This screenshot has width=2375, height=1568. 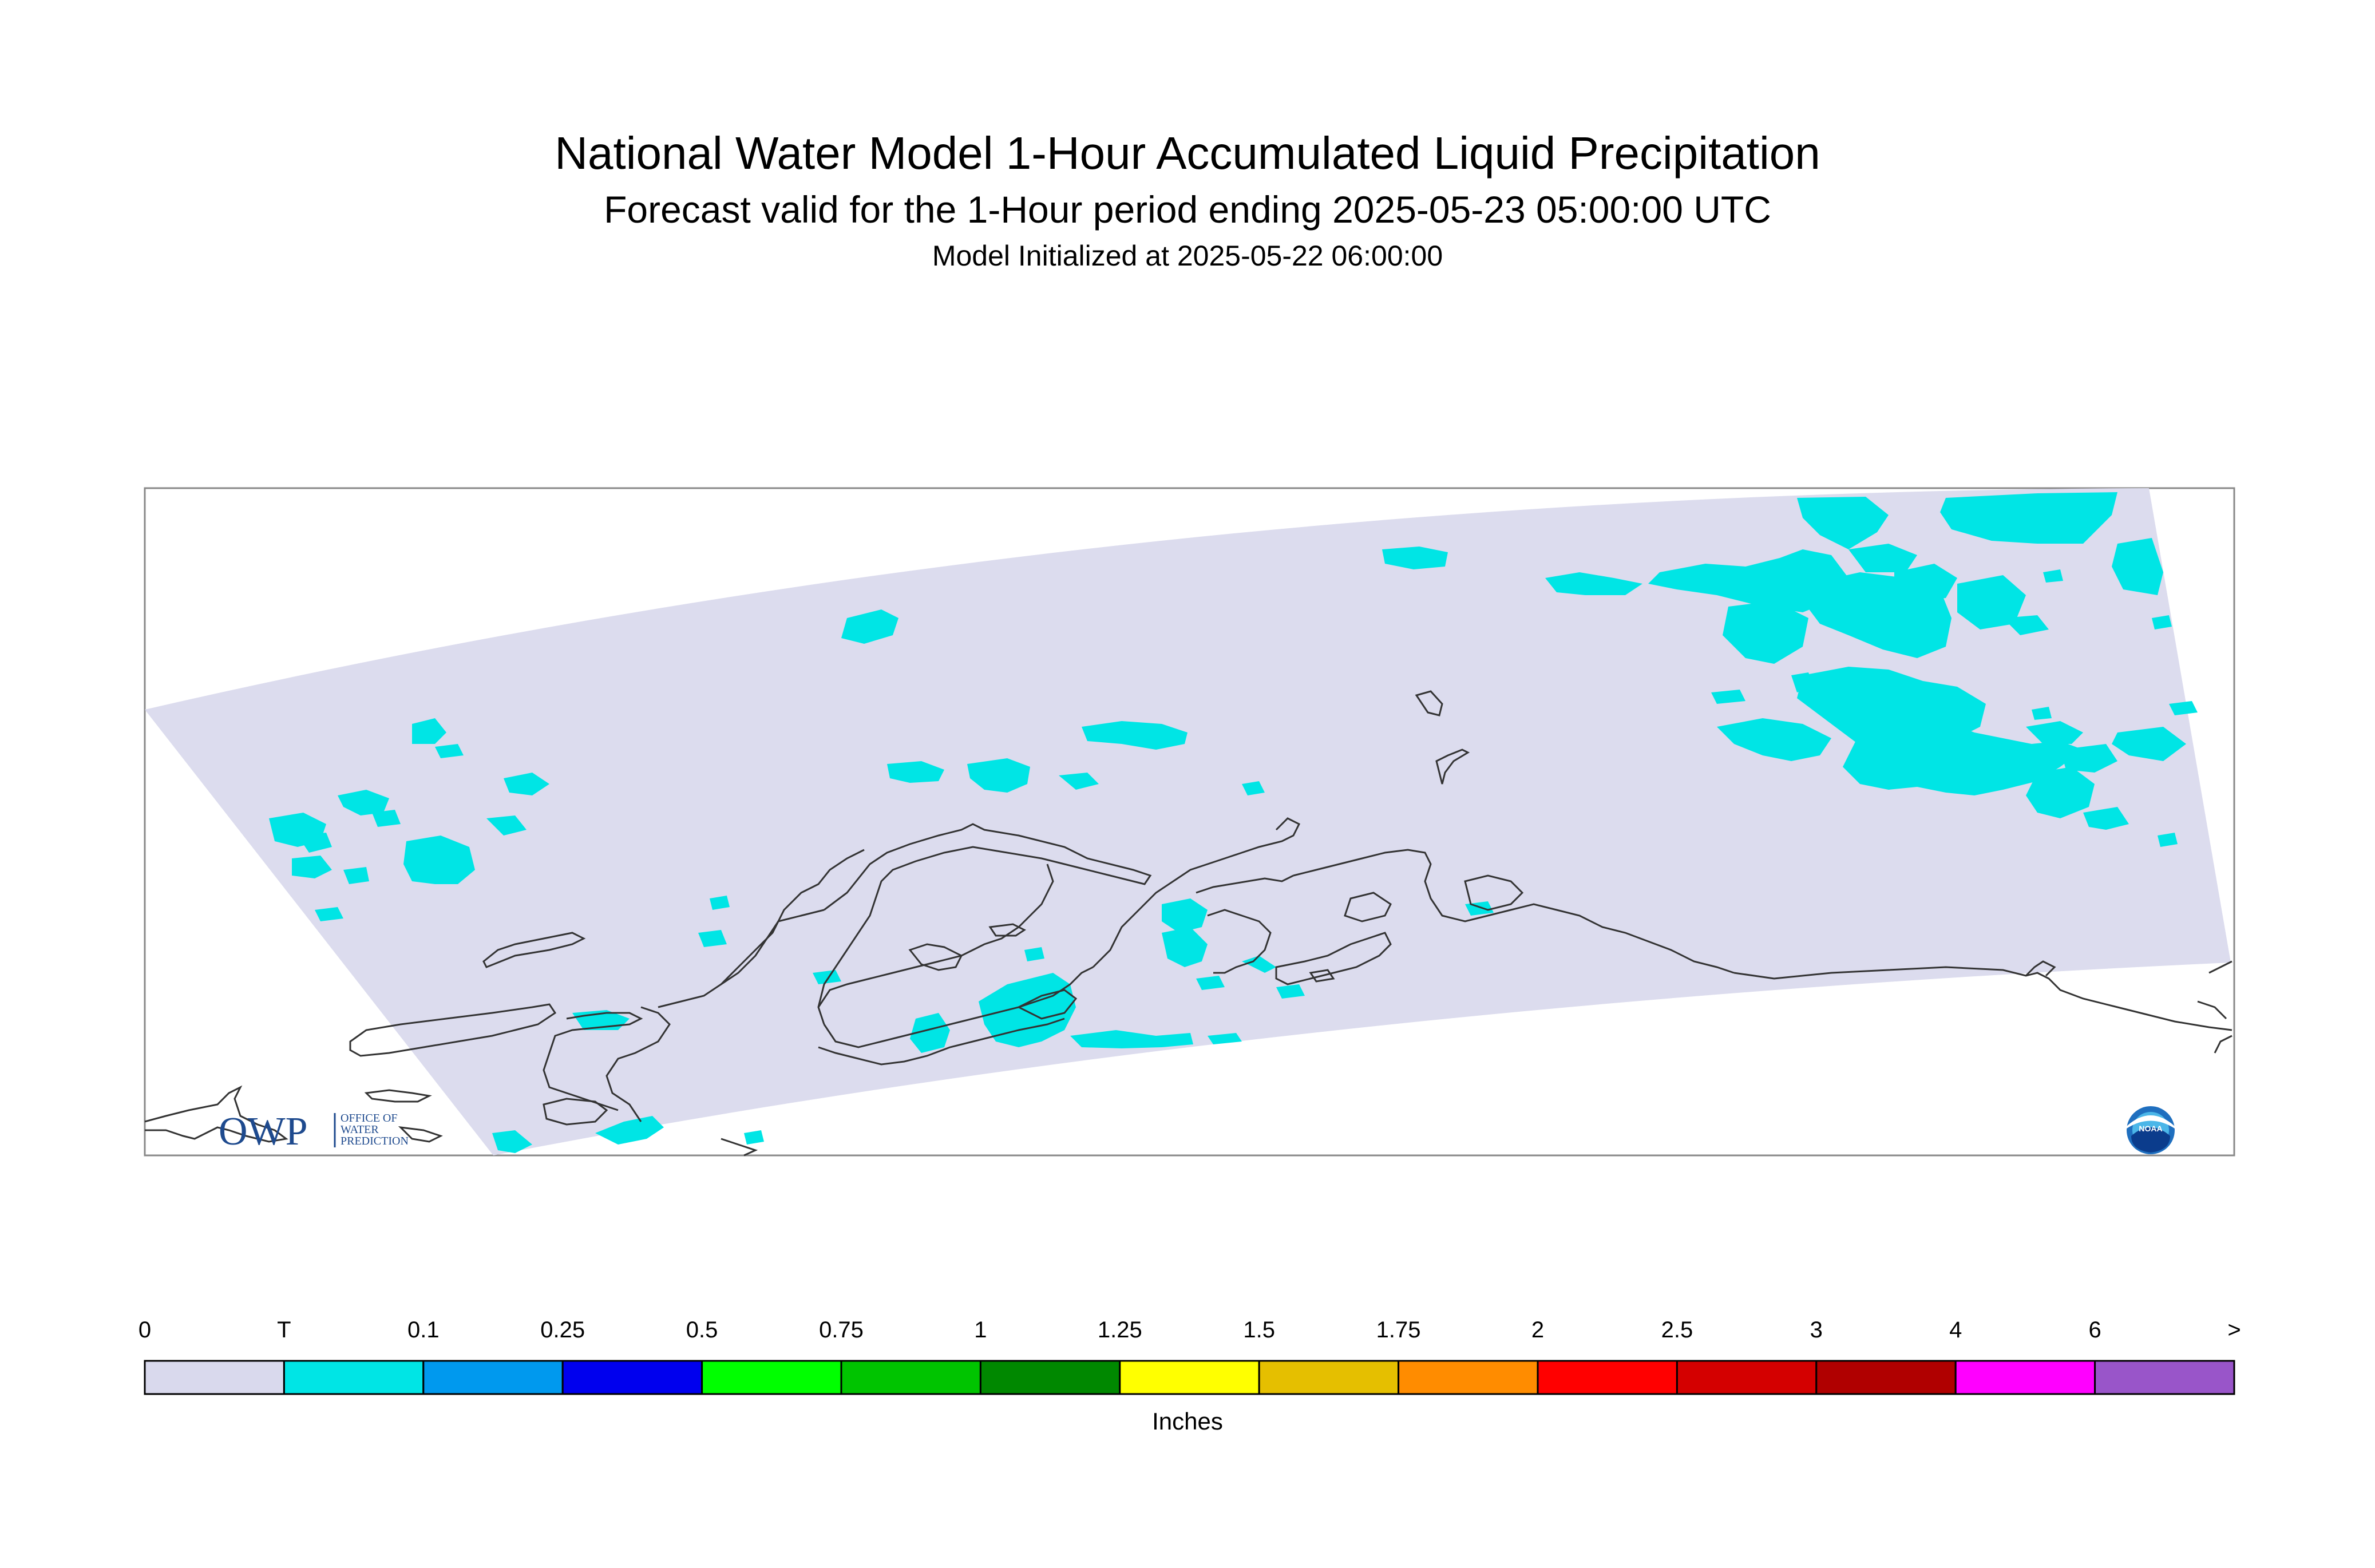 I want to click on legend-color-bar, so click(x=1189, y=1377).